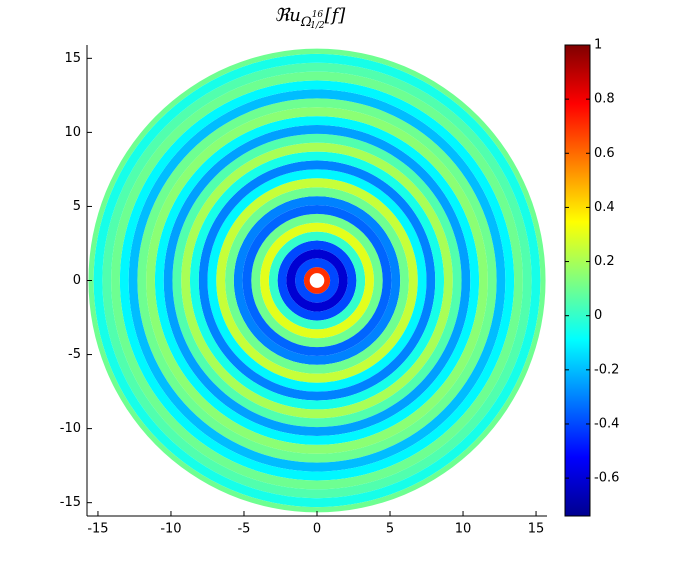  What do you see at coordinates (577, 280) in the screenshot?
I see `colorbar` at bounding box center [577, 280].